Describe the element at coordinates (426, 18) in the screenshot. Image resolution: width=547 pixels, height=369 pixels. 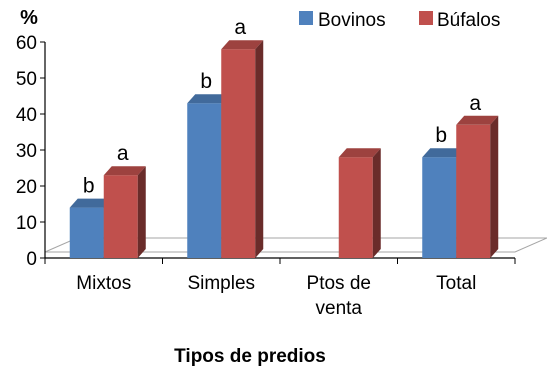
I see `legend-swatch-bufalos` at that location.